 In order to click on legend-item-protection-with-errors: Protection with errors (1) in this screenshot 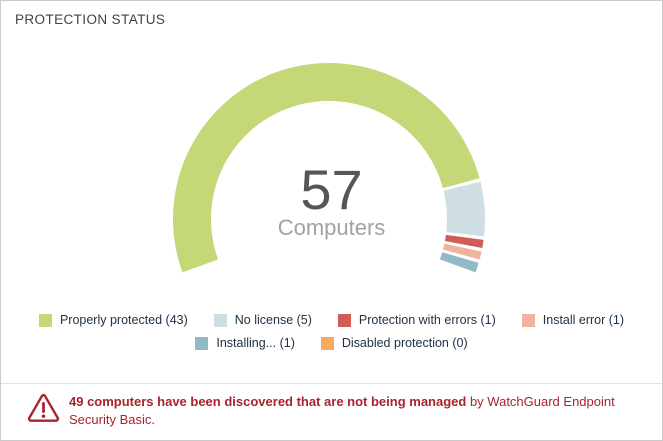, I will do `click(416, 320)`.